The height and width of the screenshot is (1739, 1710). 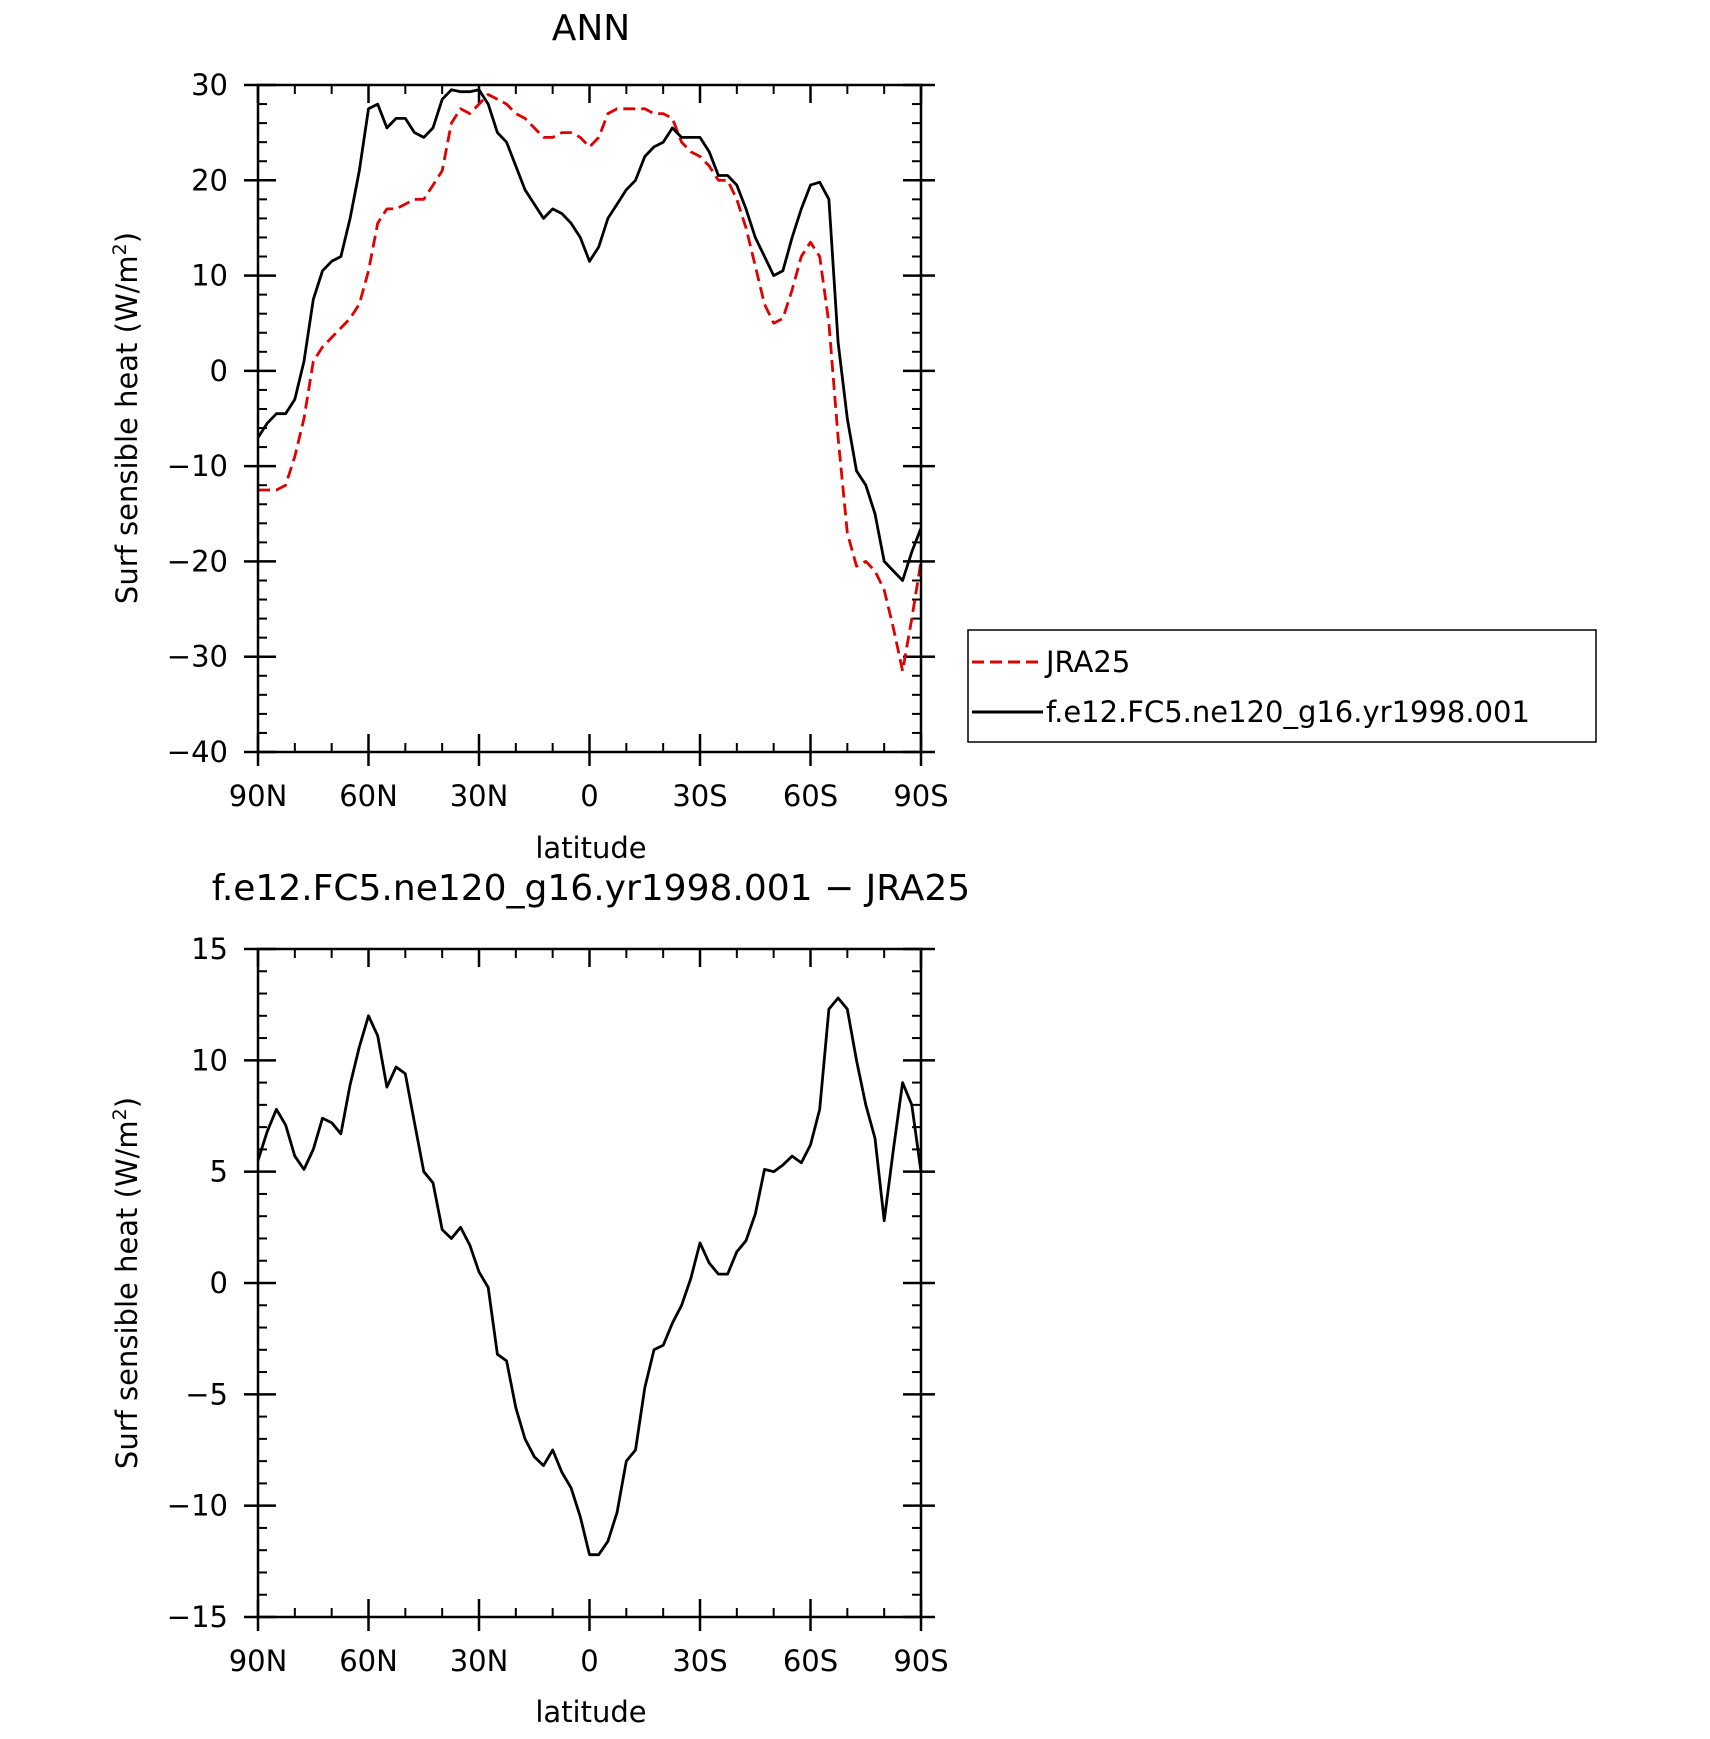 I want to click on bottom-xtick-label: 0, so click(x=589, y=1661).